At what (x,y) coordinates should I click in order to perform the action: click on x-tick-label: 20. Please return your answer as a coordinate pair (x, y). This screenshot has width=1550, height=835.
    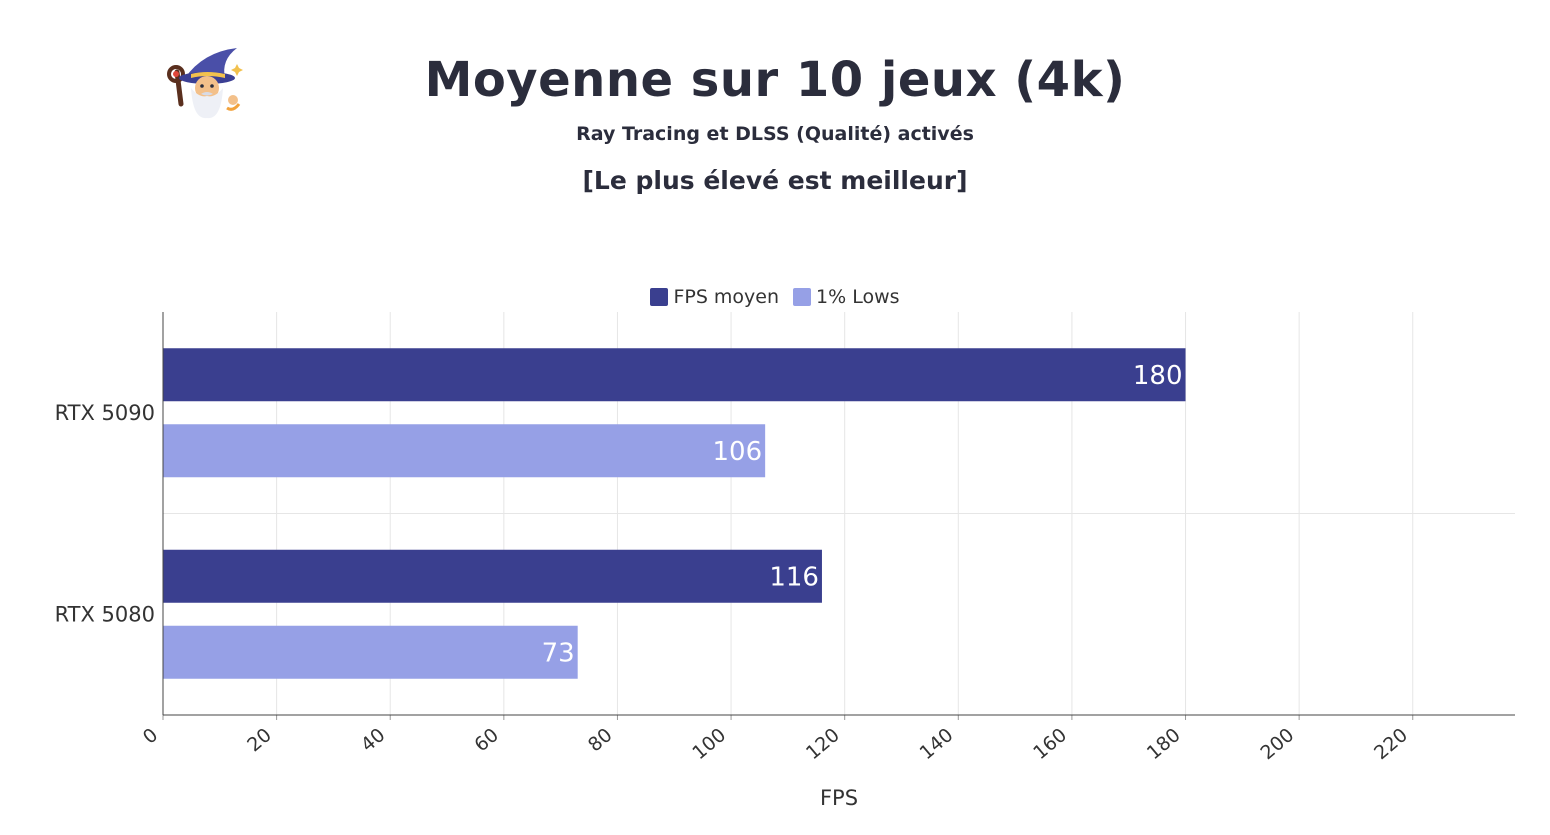
    Looking at the image, I should click on (259, 740).